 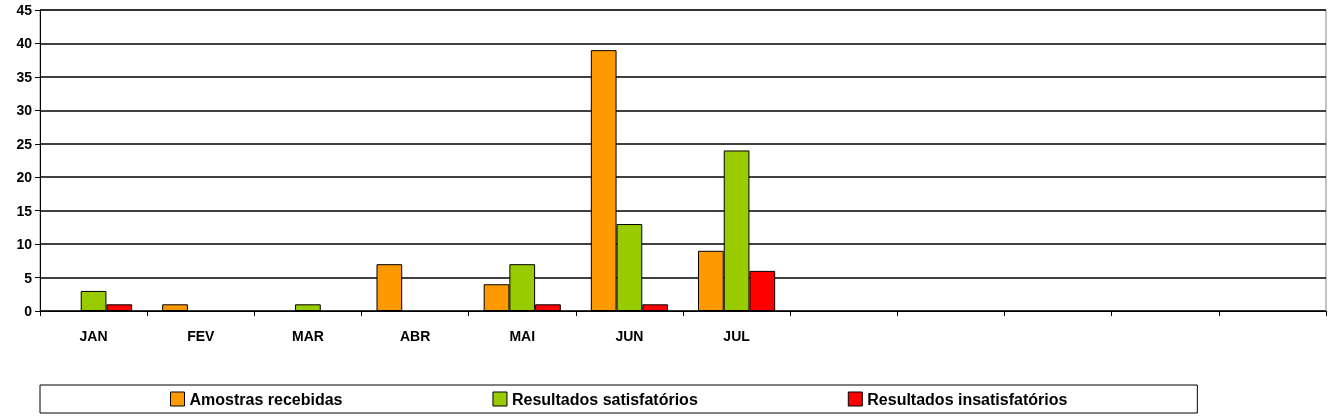 I want to click on y-tick-label: 5, so click(x=28, y=277).